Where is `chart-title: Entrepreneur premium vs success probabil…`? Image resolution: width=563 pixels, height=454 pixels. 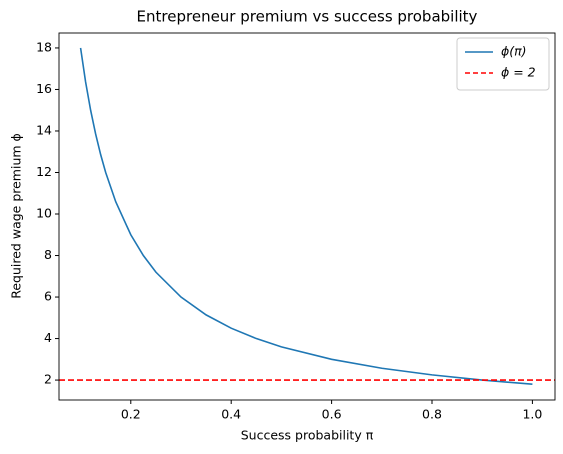 chart-title: Entrepreneur premium vs success probabil… is located at coordinates (307, 17).